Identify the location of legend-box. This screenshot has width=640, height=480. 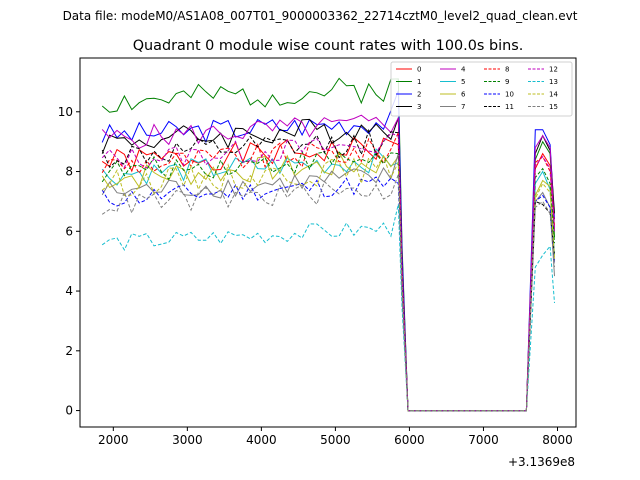
(481, 89).